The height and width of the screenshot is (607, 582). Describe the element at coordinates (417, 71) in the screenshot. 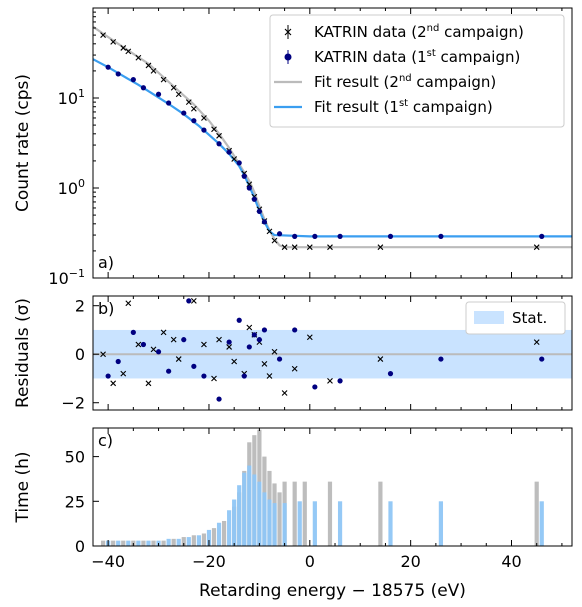

I see `legend-box` at that location.